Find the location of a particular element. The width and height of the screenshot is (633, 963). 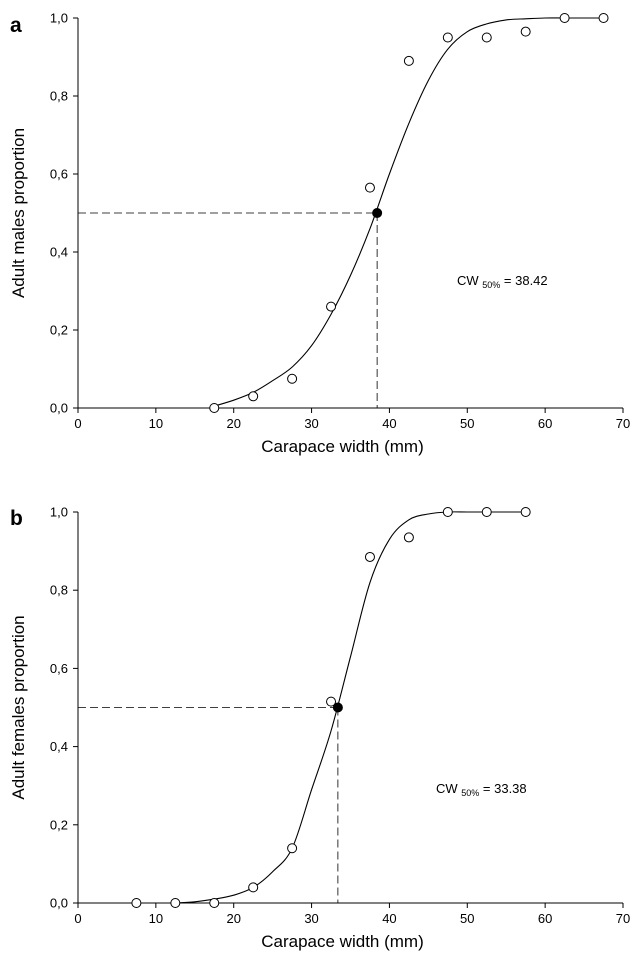

chart-a-y-tick-label: 0,2 is located at coordinates (59, 330).